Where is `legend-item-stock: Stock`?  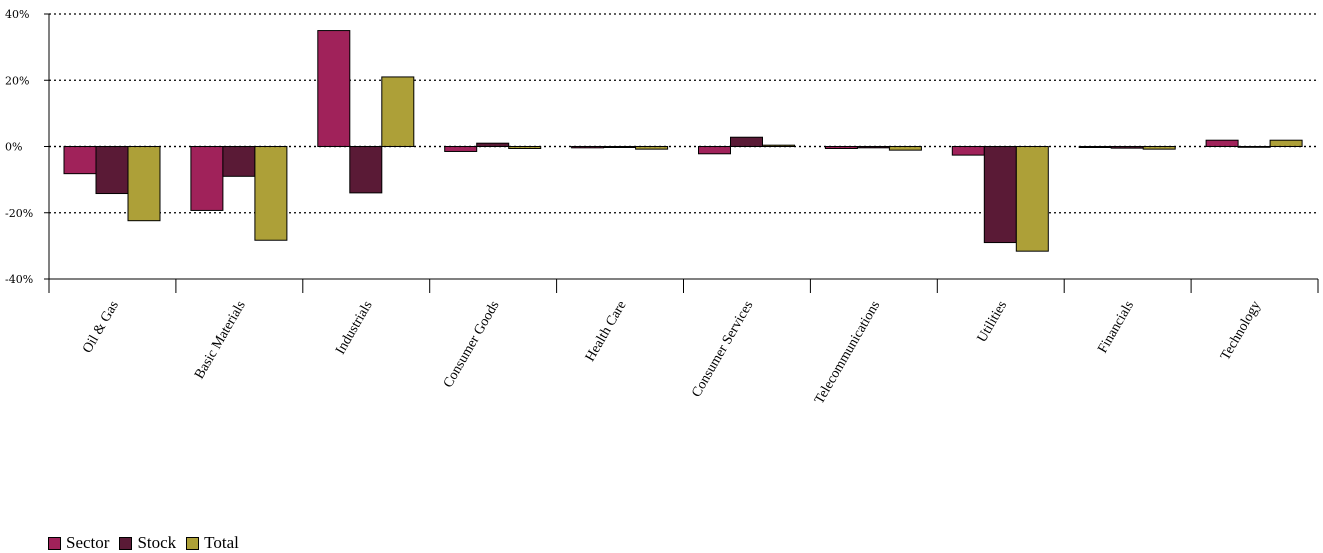 legend-item-stock: Stock is located at coordinates (147, 543).